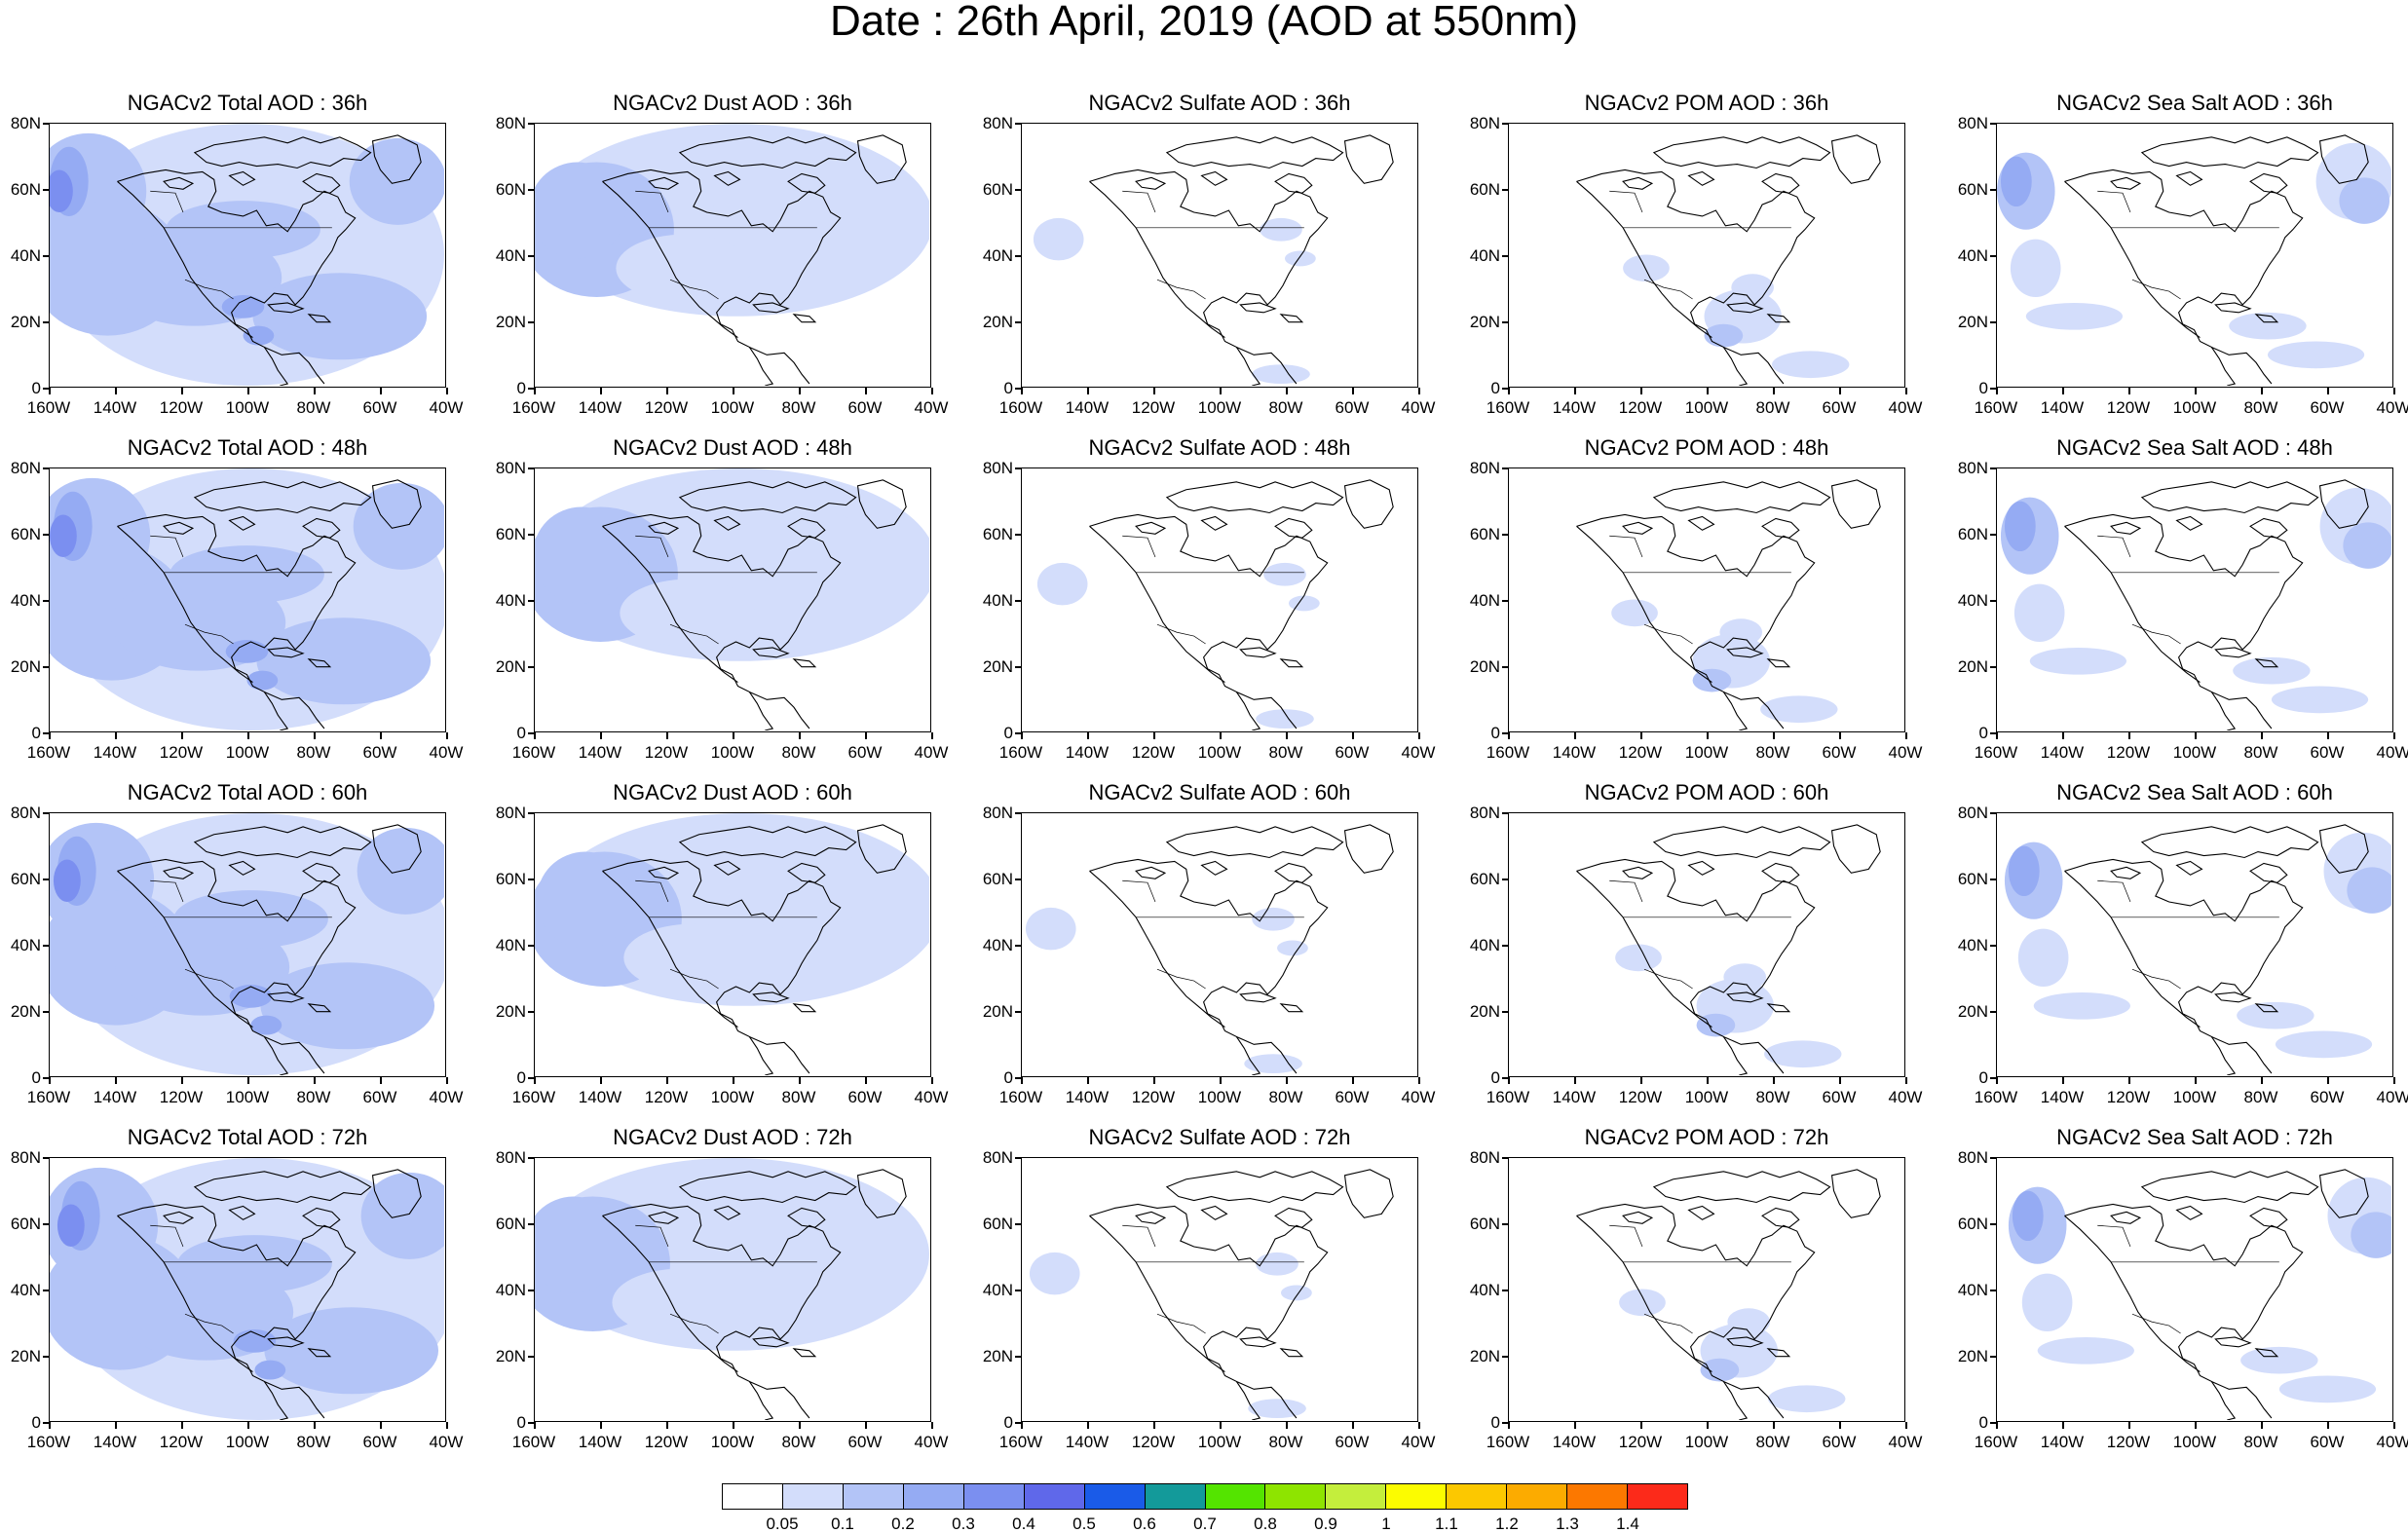 This screenshot has width=2408, height=1533. I want to click on lon-tick-label: 100W, so click(247, 752).